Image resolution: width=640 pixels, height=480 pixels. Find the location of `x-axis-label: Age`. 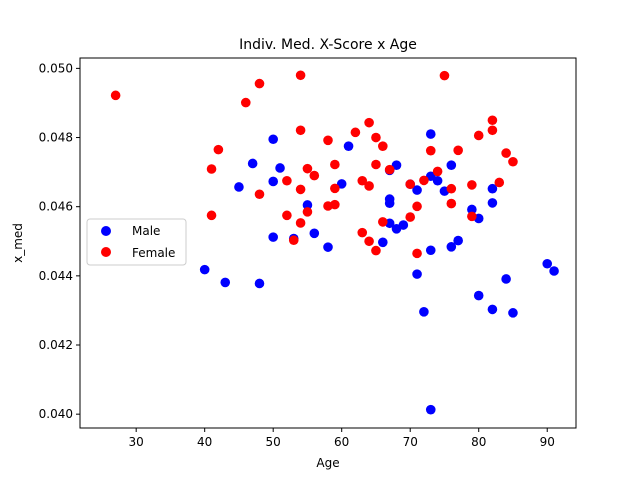

x-axis-label: Age is located at coordinates (327, 463).